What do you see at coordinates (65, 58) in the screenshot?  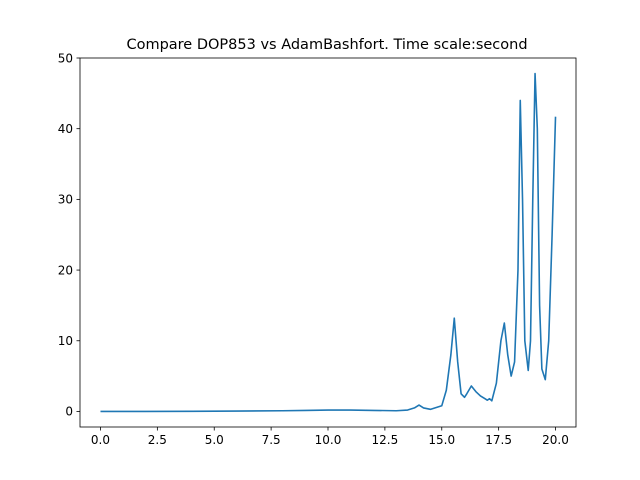 I see `y-tick-label: 50` at bounding box center [65, 58].